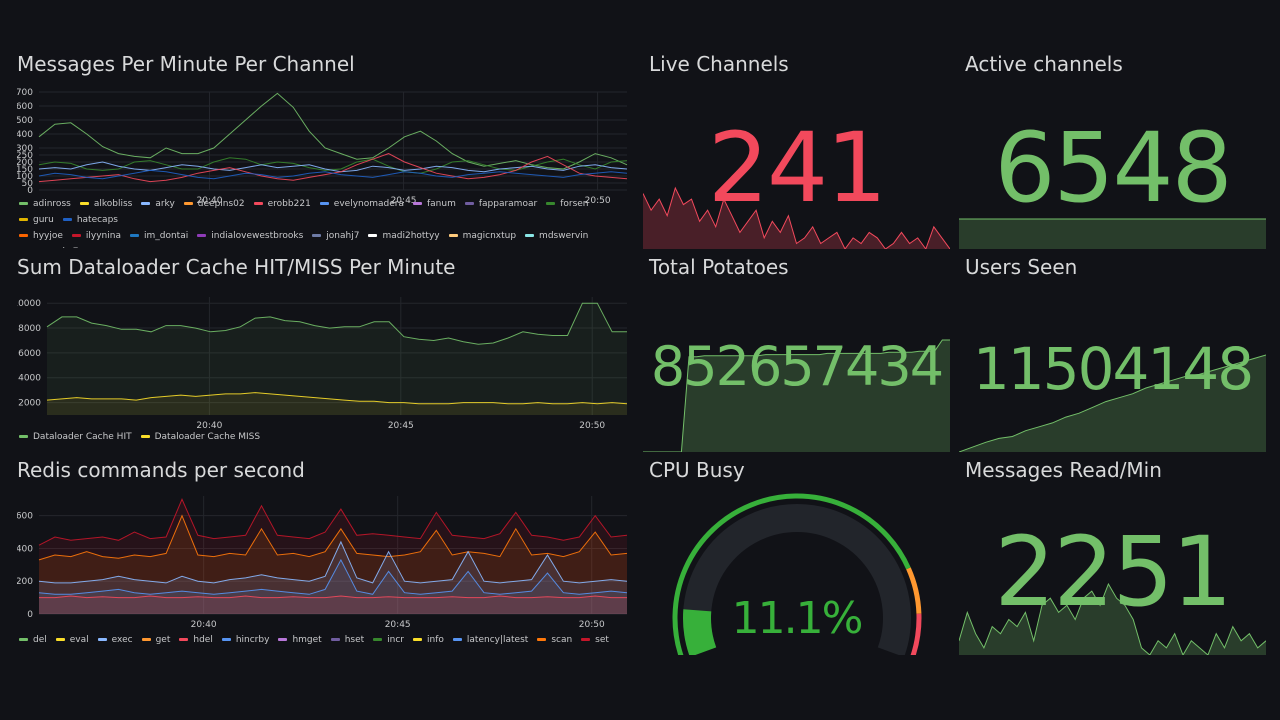  I want to click on cpu-busy-gauge, so click(797, 574).